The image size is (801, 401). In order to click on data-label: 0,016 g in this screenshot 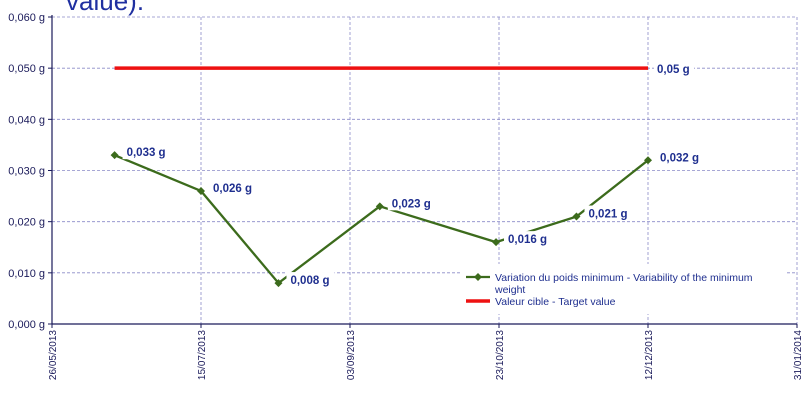, I will do `click(527, 240)`.